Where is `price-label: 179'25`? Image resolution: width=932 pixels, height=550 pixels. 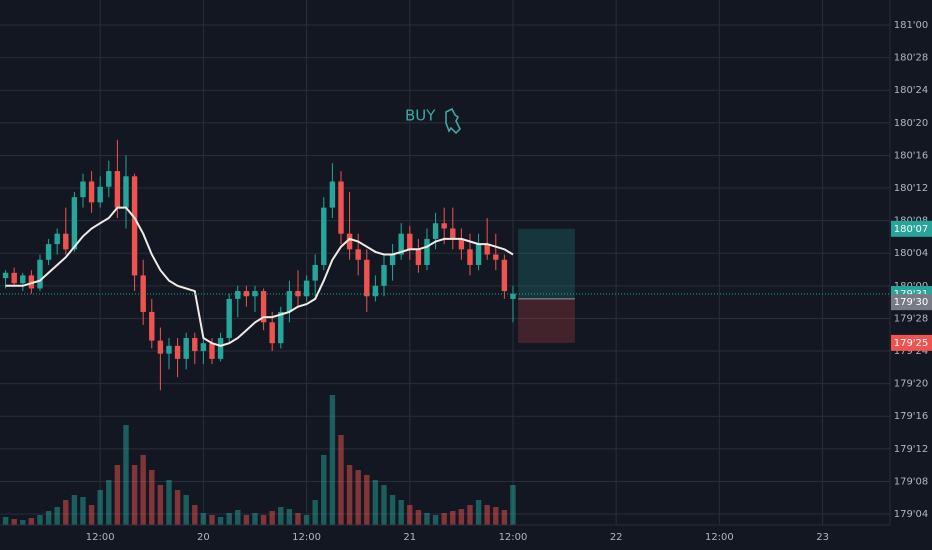 price-label: 179'25 is located at coordinates (911, 343).